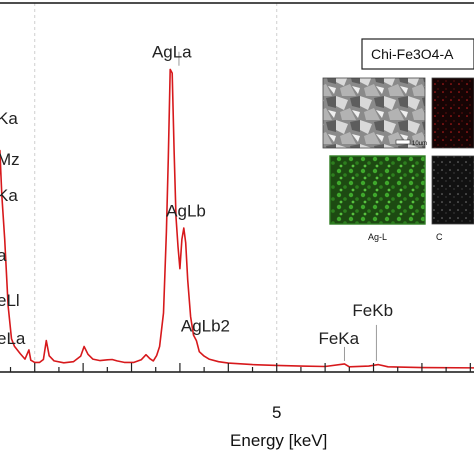  I want to click on x-axis-title: Energy [keV], so click(278, 440).